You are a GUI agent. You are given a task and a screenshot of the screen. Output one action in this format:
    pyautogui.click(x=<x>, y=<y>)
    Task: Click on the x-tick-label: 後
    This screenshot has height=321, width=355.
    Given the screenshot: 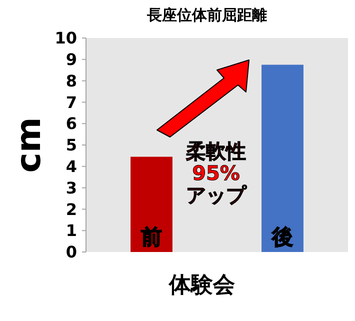 What is the action you would take?
    pyautogui.click(x=282, y=237)
    